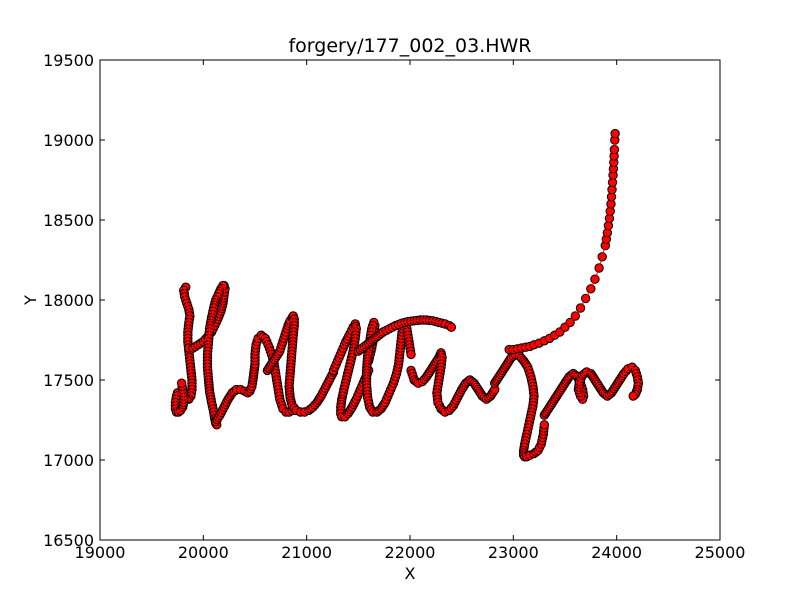 Image resolution: width=800 pixels, height=604 pixels. Describe the element at coordinates (68, 60) in the screenshot. I see `y-tick-label: 19500` at that location.